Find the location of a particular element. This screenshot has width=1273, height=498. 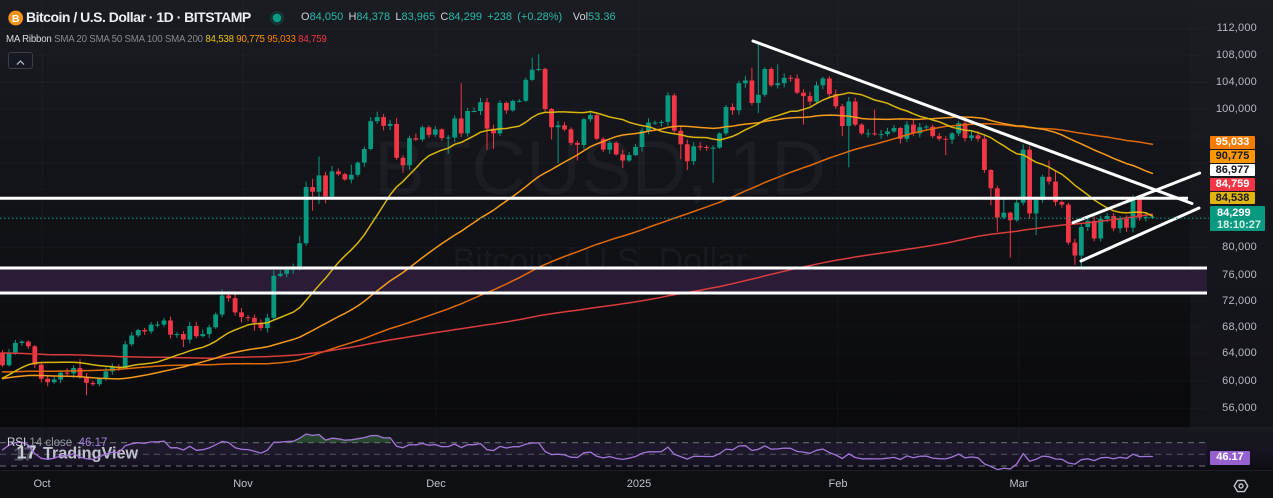

svg-text: B is located at coordinates (16, 19).